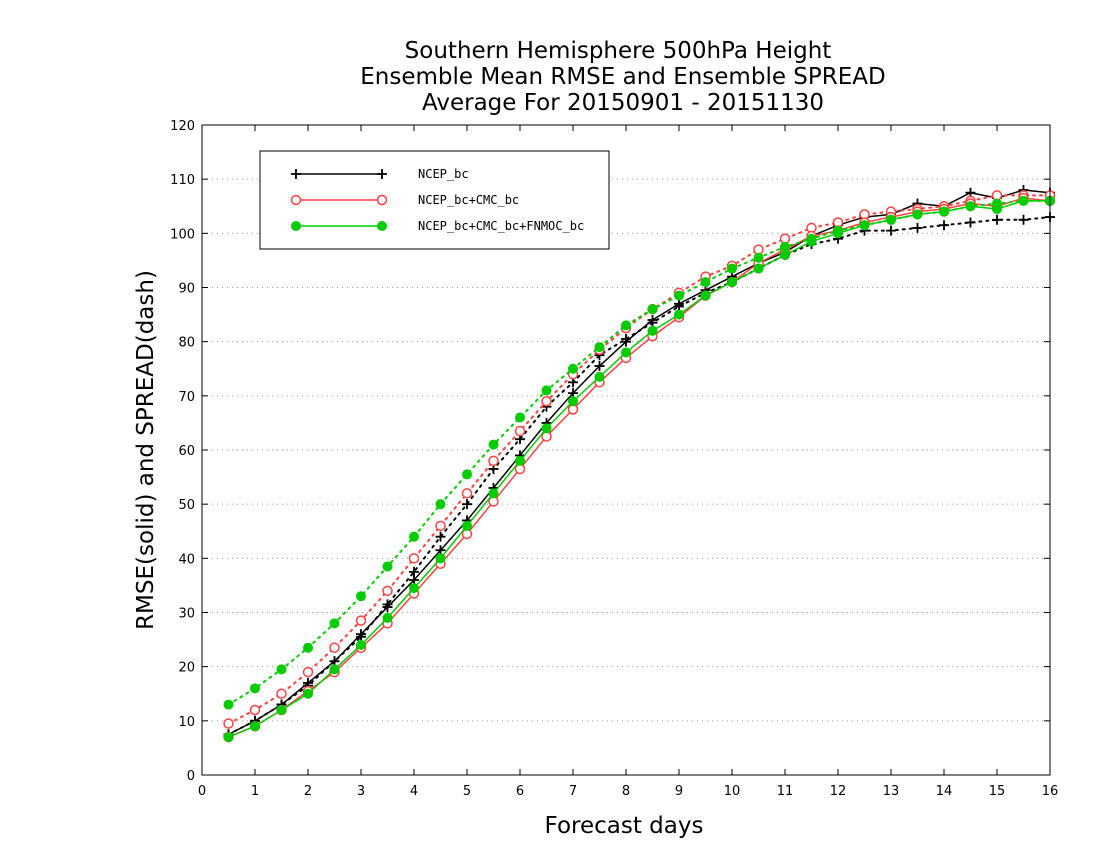 This screenshot has width=1100, height=850. What do you see at coordinates (186, 397) in the screenshot?
I see `y-tick-label: 70` at bounding box center [186, 397].